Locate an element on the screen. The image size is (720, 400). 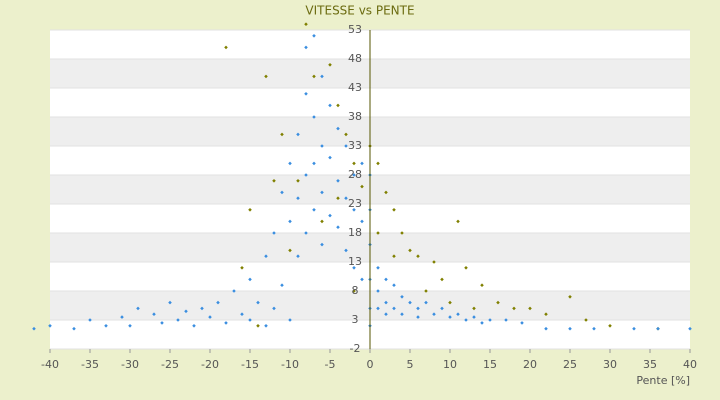
y-tick-label: 43 is located at coordinates (355, 87).